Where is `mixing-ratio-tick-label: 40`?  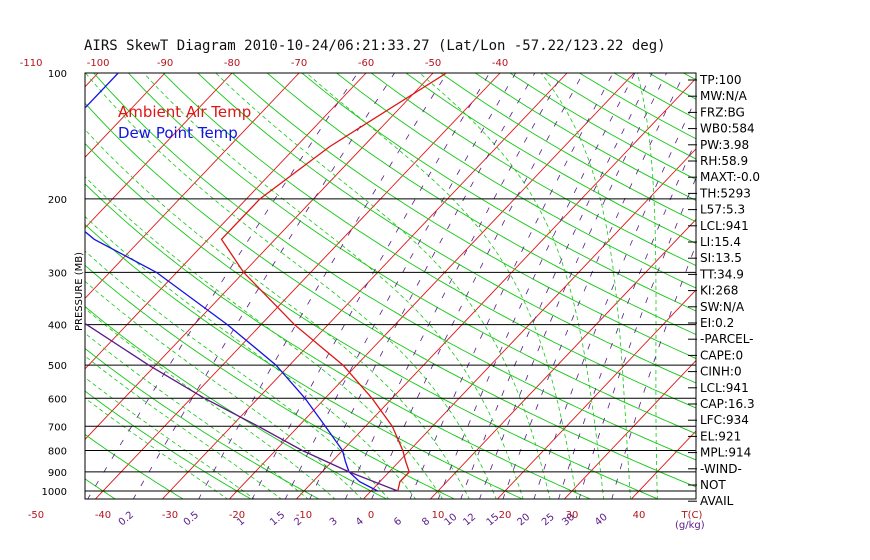
mixing-ratio-tick-label: 40 is located at coordinates (601, 520).